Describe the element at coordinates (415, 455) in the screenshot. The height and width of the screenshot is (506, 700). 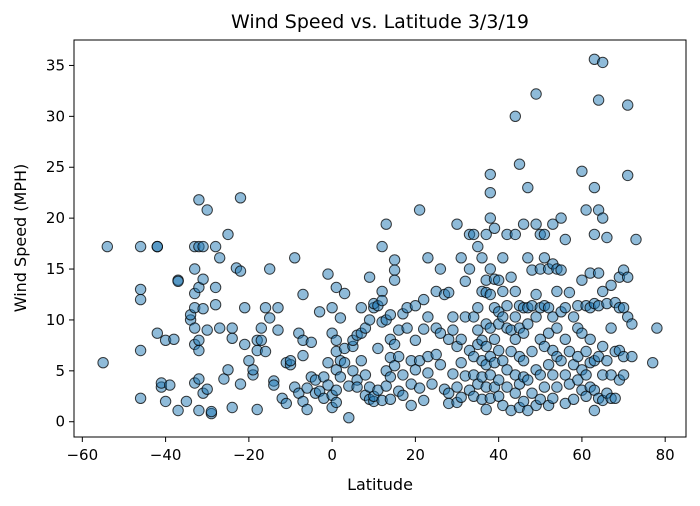
I see `x-tick-label: 20` at that location.